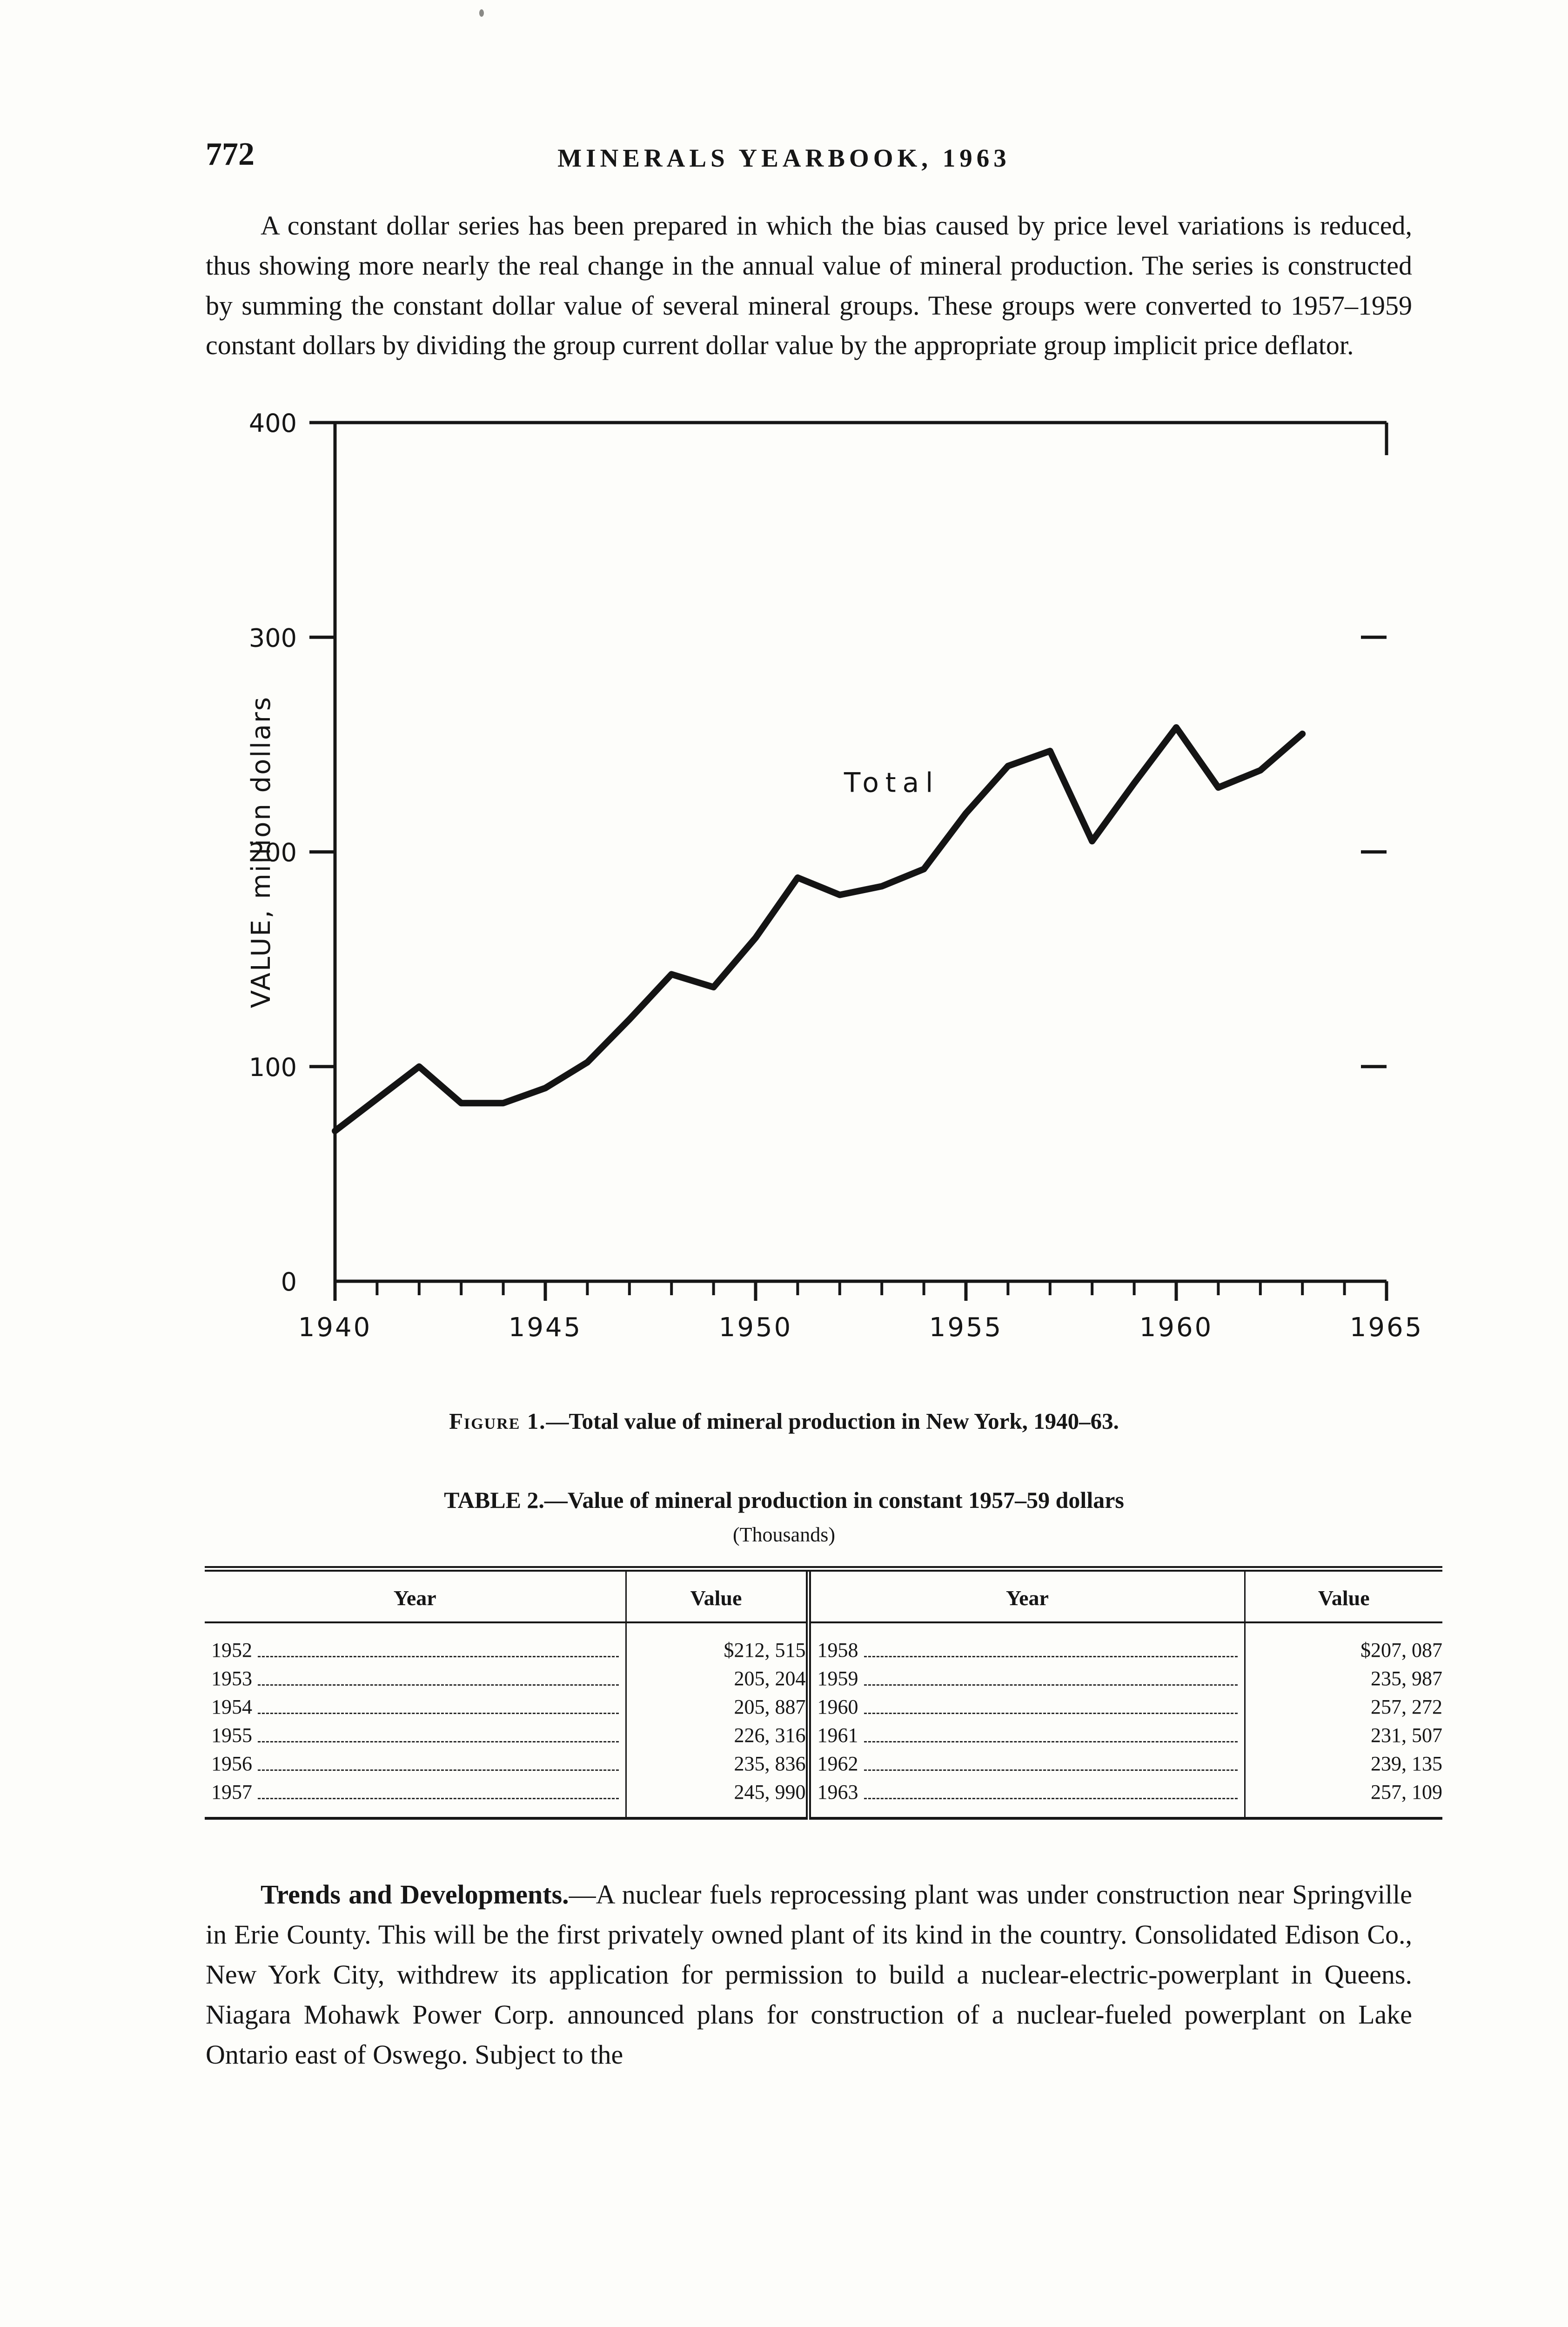  I want to click on year-label: 1956, so click(231, 1764).